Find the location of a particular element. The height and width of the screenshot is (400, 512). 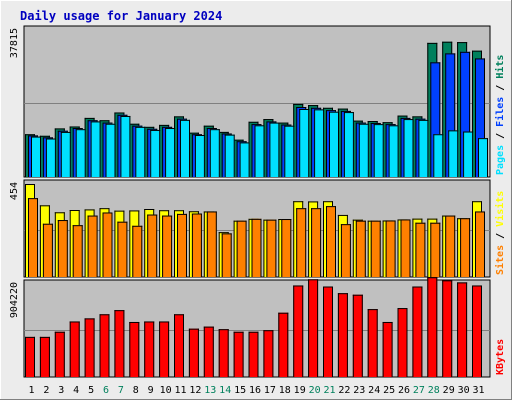

x-tick-label: 31 is located at coordinates (478, 390).